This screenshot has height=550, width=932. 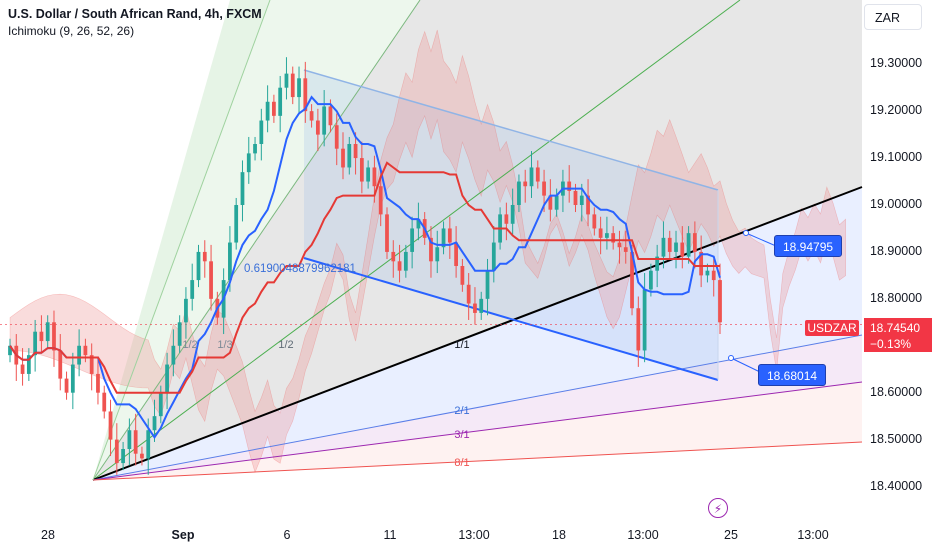 I want to click on price-tick: 19.20000, so click(x=896, y=110).